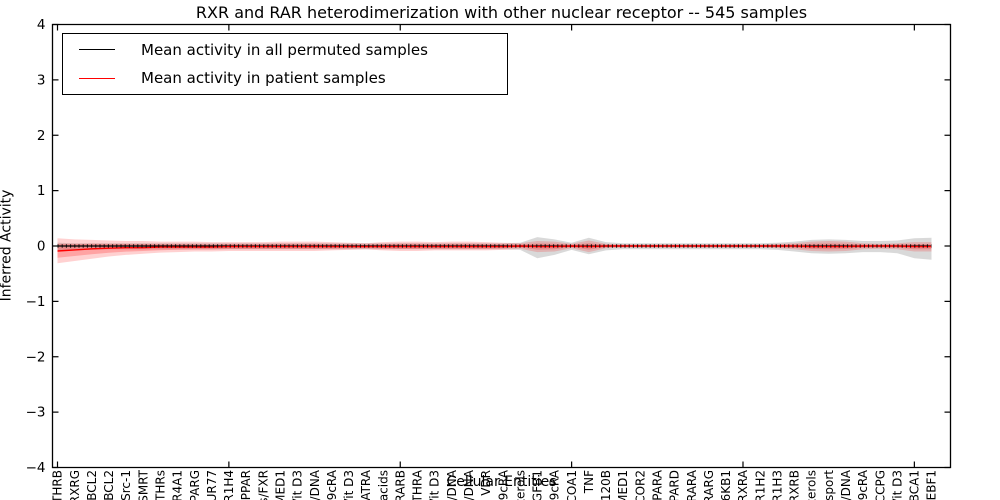 The height and width of the screenshot is (500, 1000). Describe the element at coordinates (36, 413) in the screenshot. I see `y-tick-label: −3` at that location.